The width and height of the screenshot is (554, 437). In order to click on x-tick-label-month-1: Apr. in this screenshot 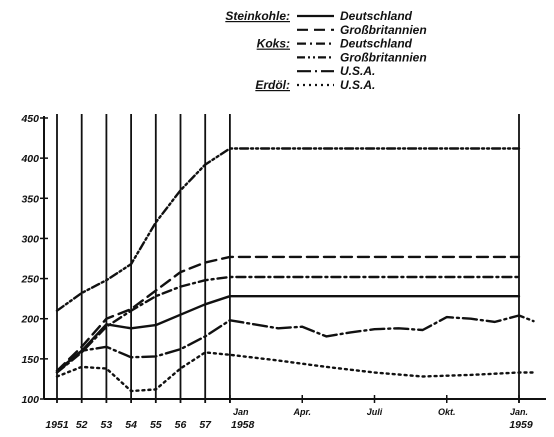, I will do `click(301, 412)`.